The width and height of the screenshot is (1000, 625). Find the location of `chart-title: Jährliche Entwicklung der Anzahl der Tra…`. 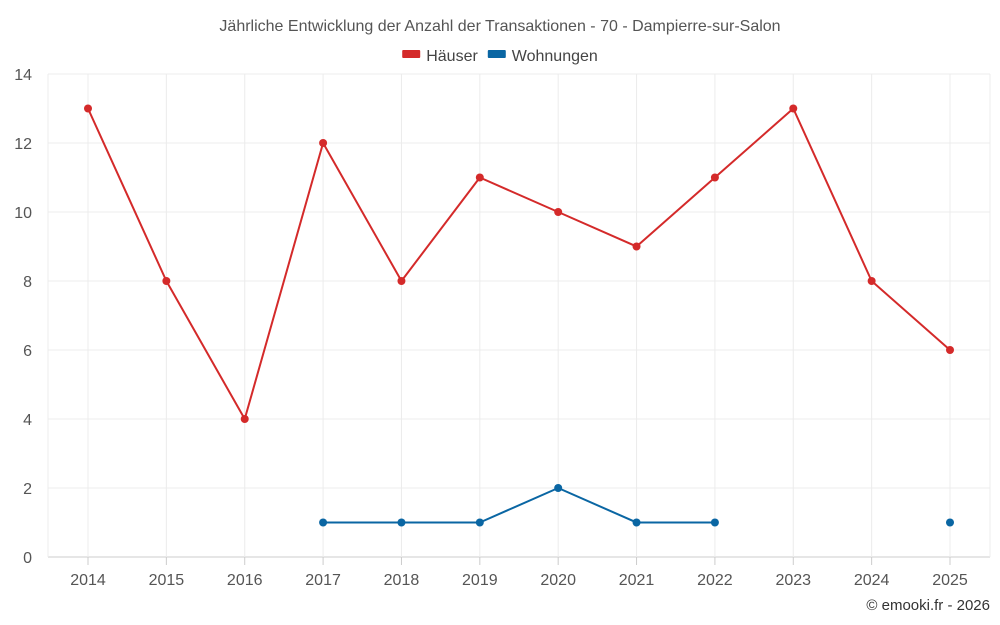

chart-title: Jährliche Entwicklung der Anzahl der Tra… is located at coordinates (499, 26).